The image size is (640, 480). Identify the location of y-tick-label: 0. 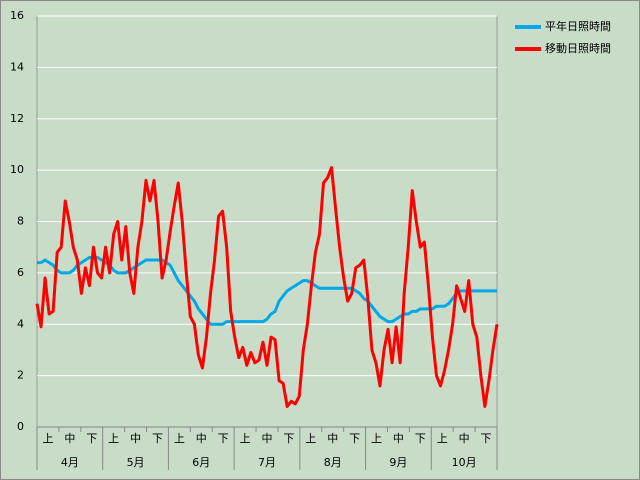
(20, 426).